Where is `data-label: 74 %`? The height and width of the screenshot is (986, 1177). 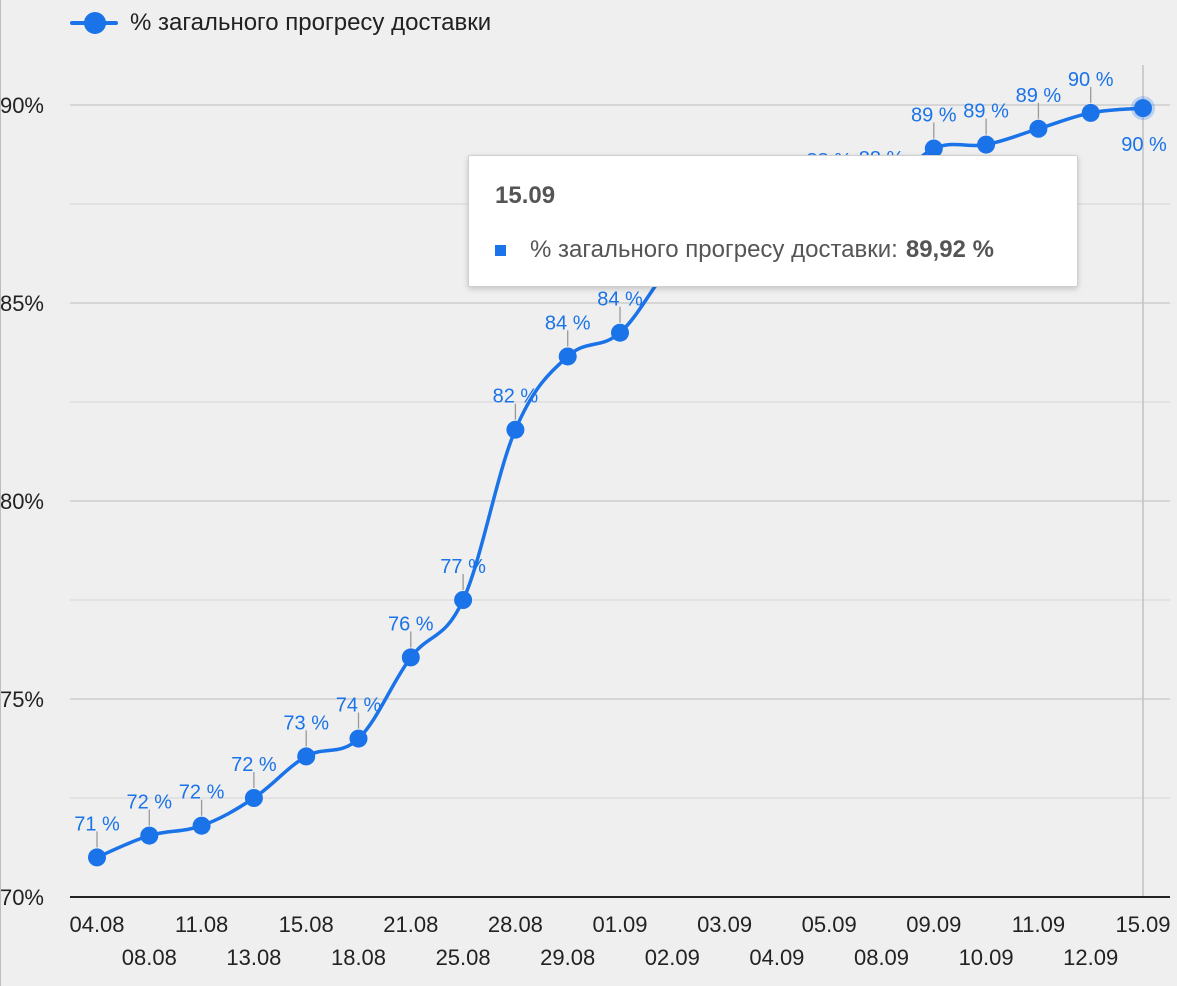
data-label: 74 % is located at coordinates (359, 706).